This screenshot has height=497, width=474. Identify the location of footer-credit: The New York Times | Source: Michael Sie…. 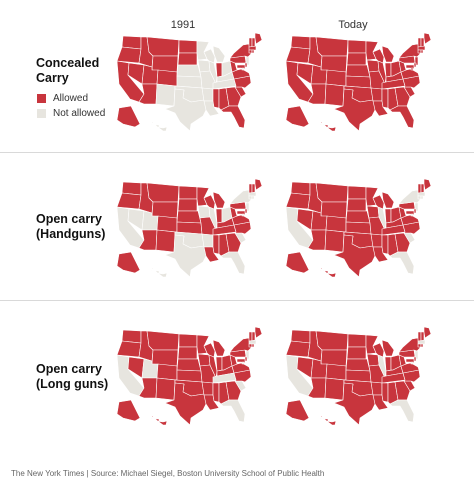
(168, 473).